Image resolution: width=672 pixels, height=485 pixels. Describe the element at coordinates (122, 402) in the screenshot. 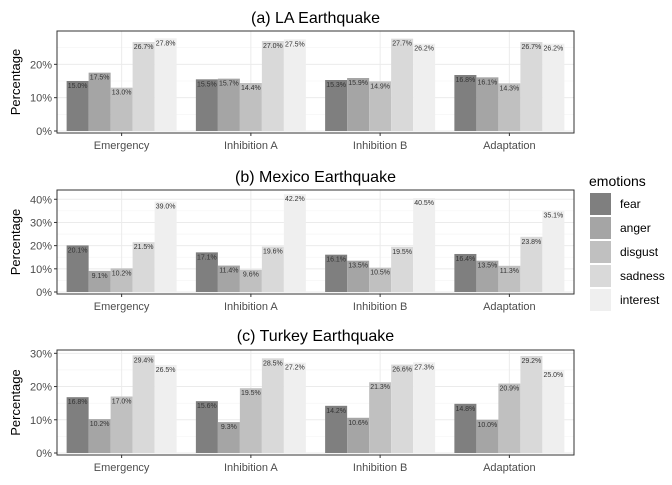

I see `data-label: 17.0%` at that location.